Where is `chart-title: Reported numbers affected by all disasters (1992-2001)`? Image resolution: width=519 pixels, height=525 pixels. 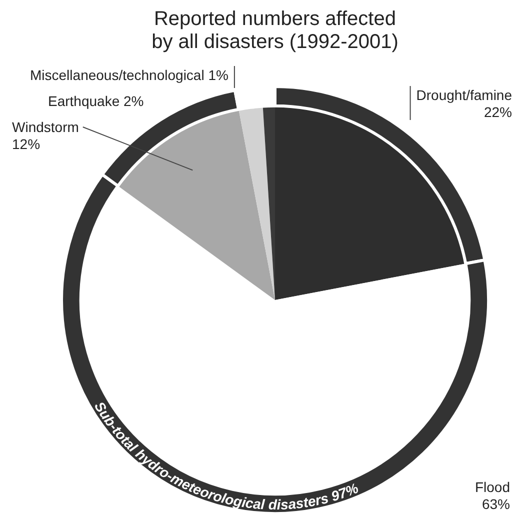 chart-title: Reported numbers affected by all disasters (1992-2001) is located at coordinates (275, 31).